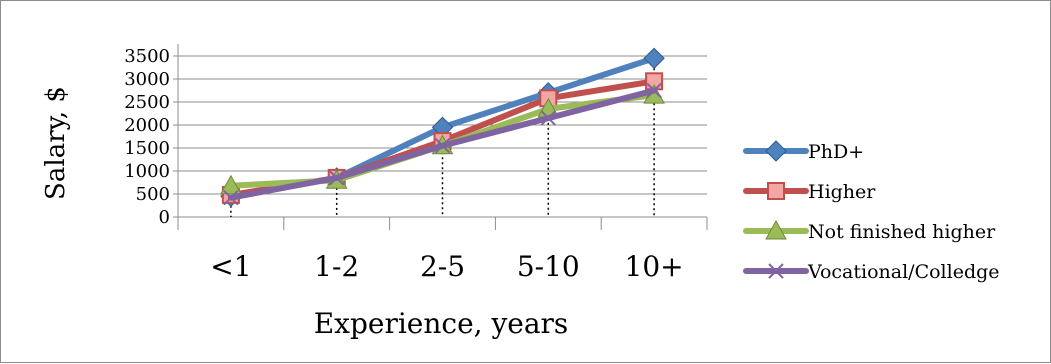 The image size is (1051, 364). I want to click on legend-label-not-finished-higher: Not finished higher, so click(902, 232).